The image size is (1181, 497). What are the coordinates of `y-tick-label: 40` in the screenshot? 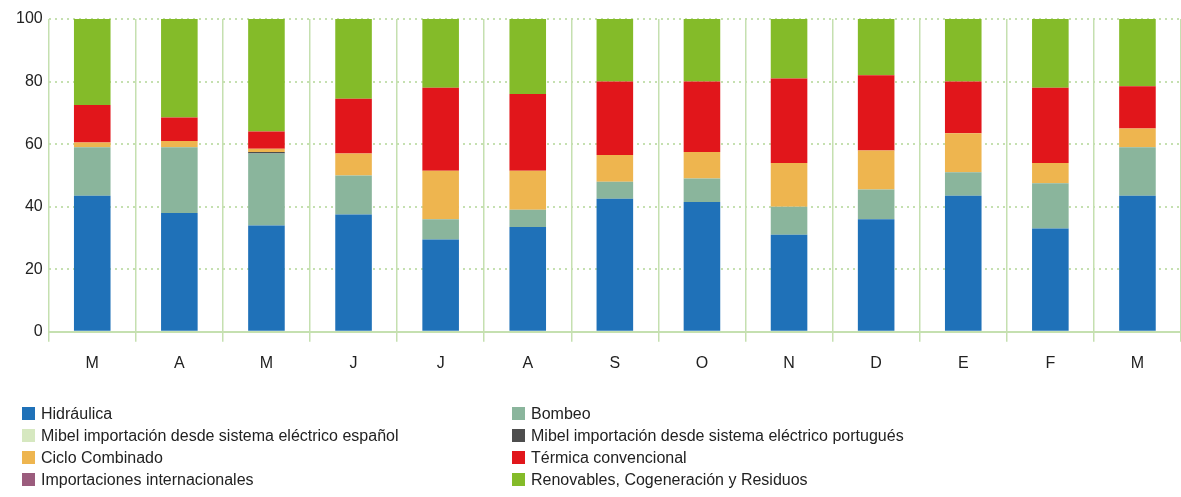 It's located at (33, 206).